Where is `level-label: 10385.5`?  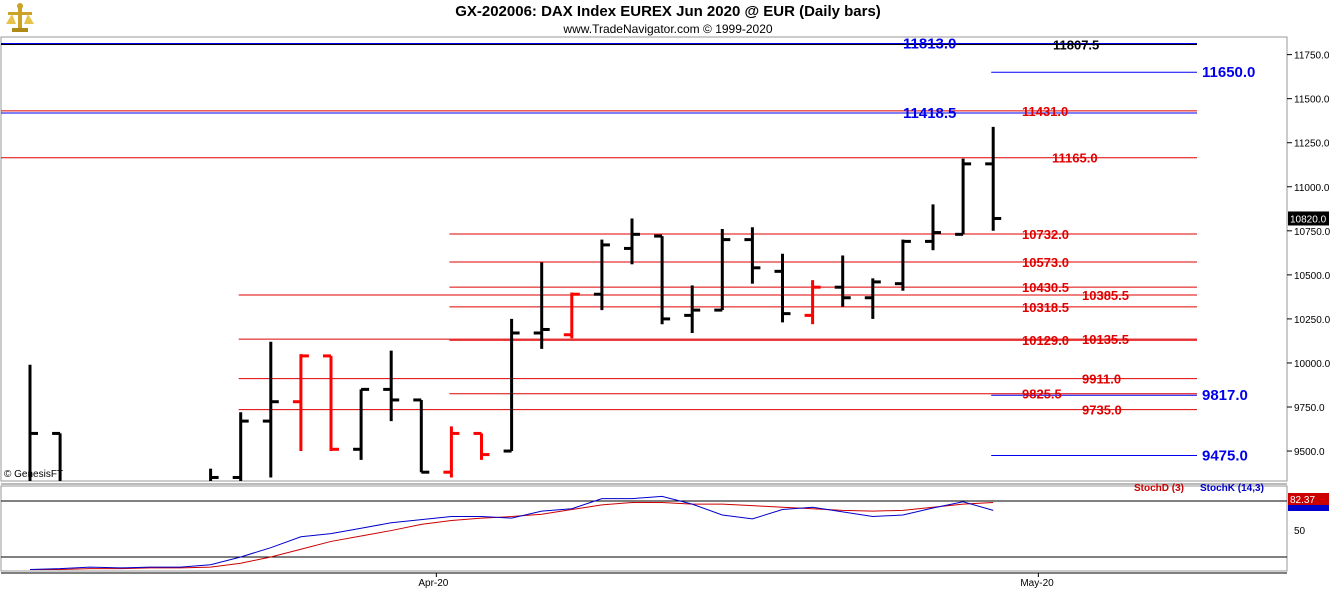 level-label: 10385.5 is located at coordinates (1105, 295).